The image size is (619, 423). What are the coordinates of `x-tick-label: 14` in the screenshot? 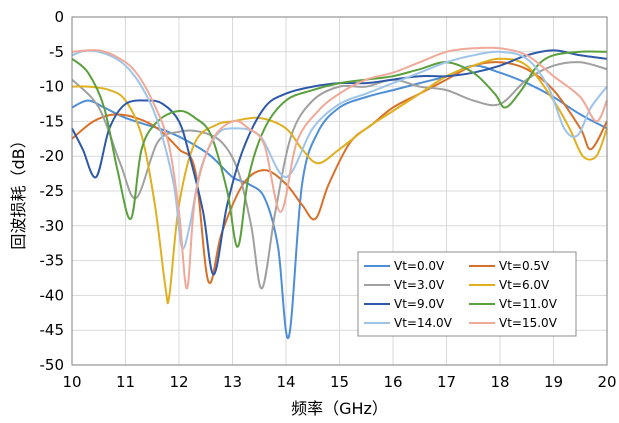 It's located at (285, 382).